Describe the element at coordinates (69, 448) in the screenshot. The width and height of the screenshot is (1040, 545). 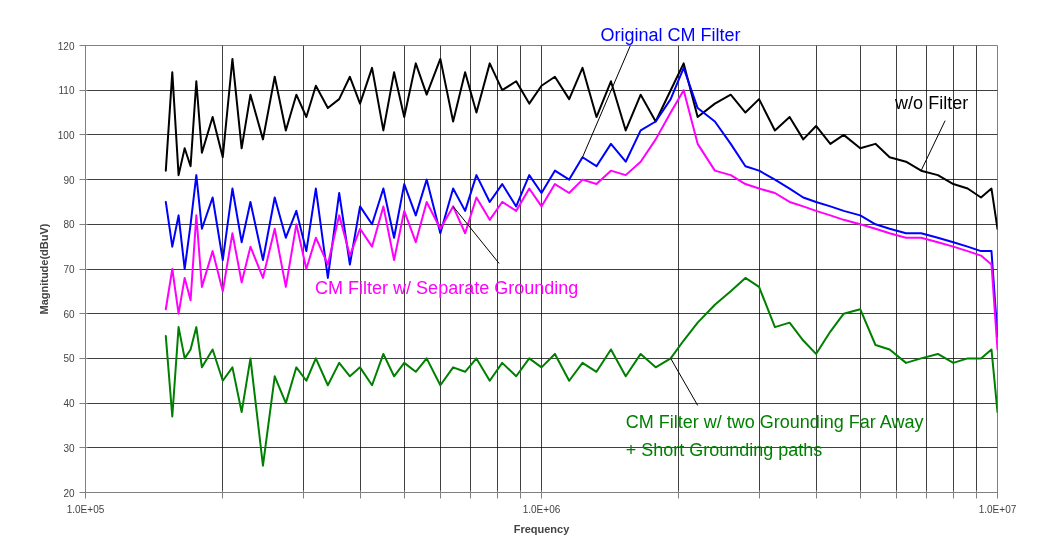
I see `y-tick-label: 30` at that location.